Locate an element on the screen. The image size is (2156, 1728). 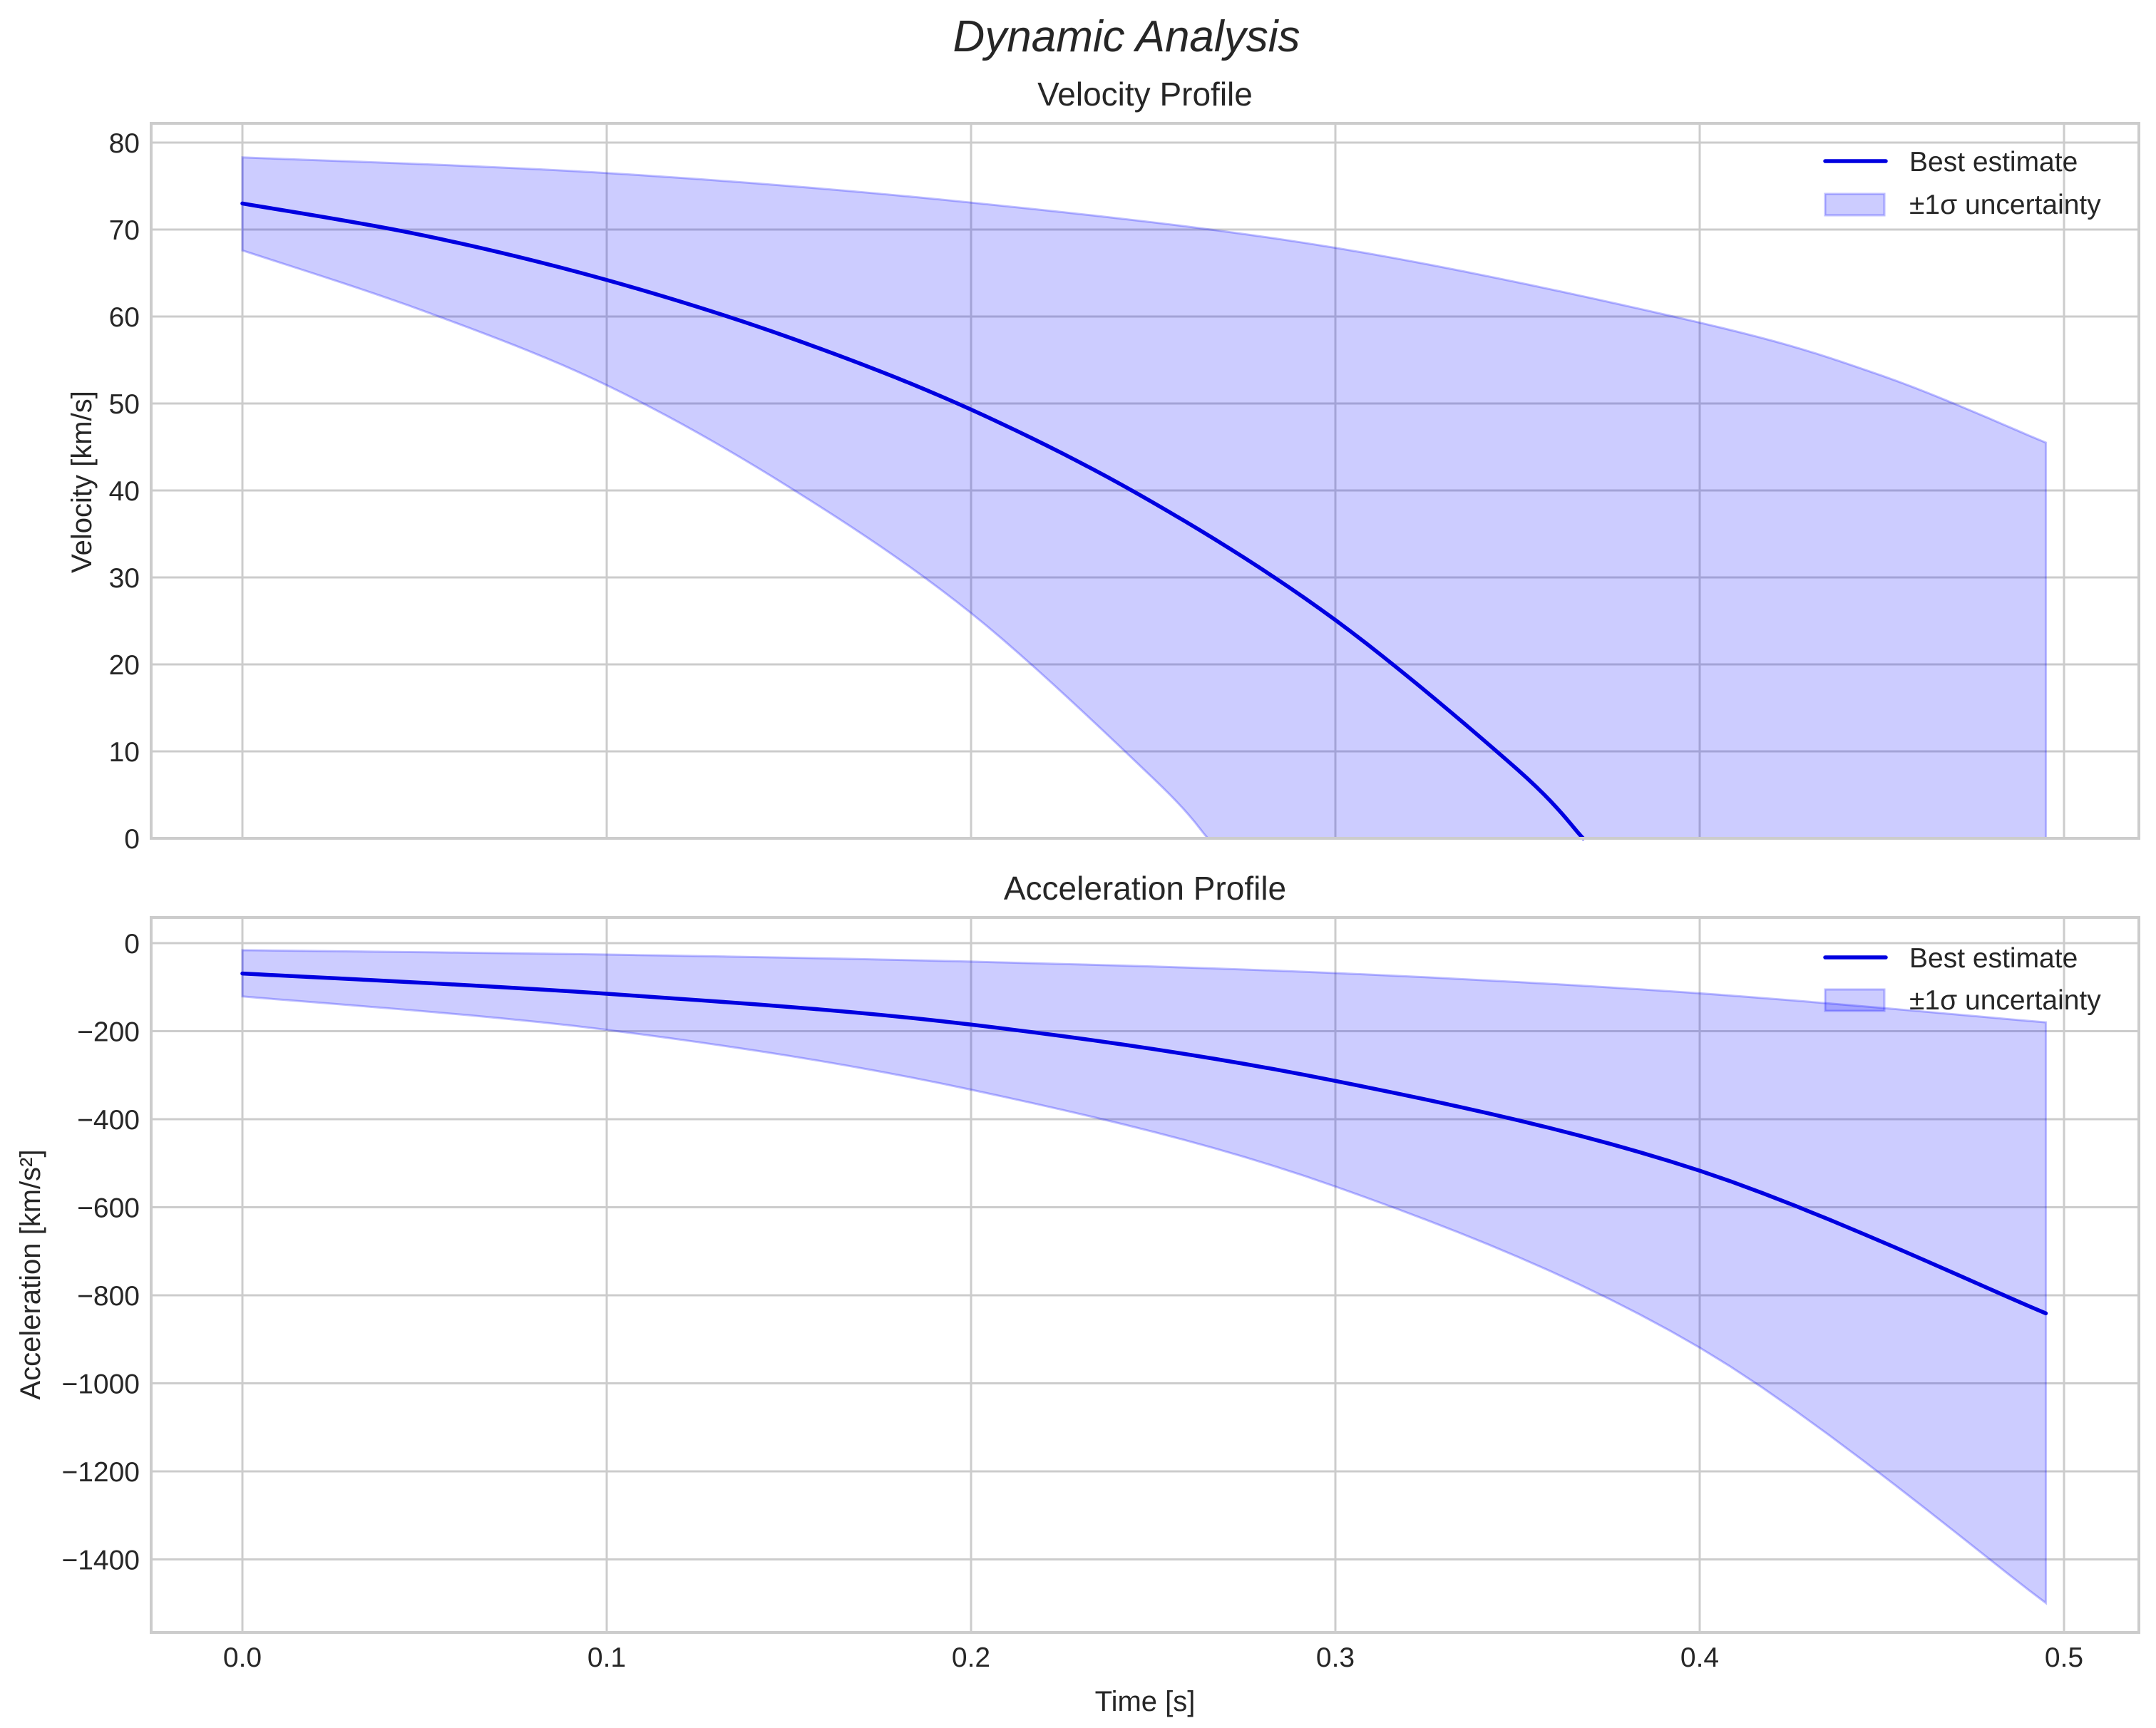
x-axis-label: Time [s] is located at coordinates (1145, 1701).